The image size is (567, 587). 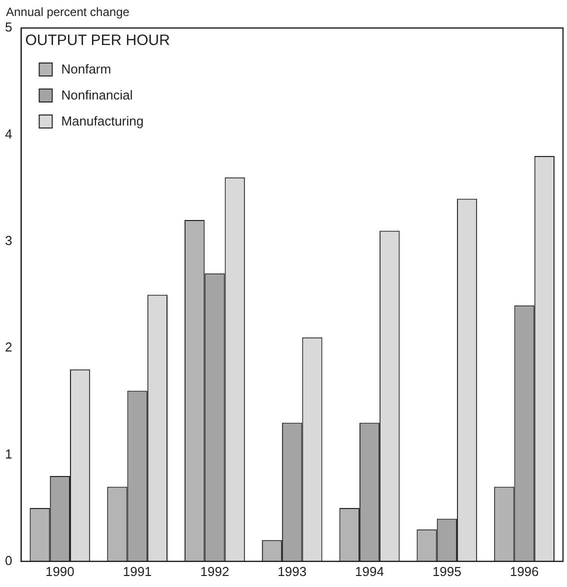 What do you see at coordinates (447, 571) in the screenshot?
I see `x-tick-label: 1995` at bounding box center [447, 571].